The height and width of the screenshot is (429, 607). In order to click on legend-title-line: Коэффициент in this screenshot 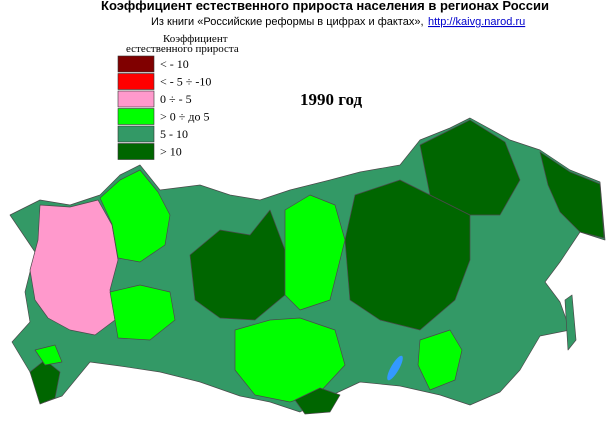, I will do `click(195, 39)`.